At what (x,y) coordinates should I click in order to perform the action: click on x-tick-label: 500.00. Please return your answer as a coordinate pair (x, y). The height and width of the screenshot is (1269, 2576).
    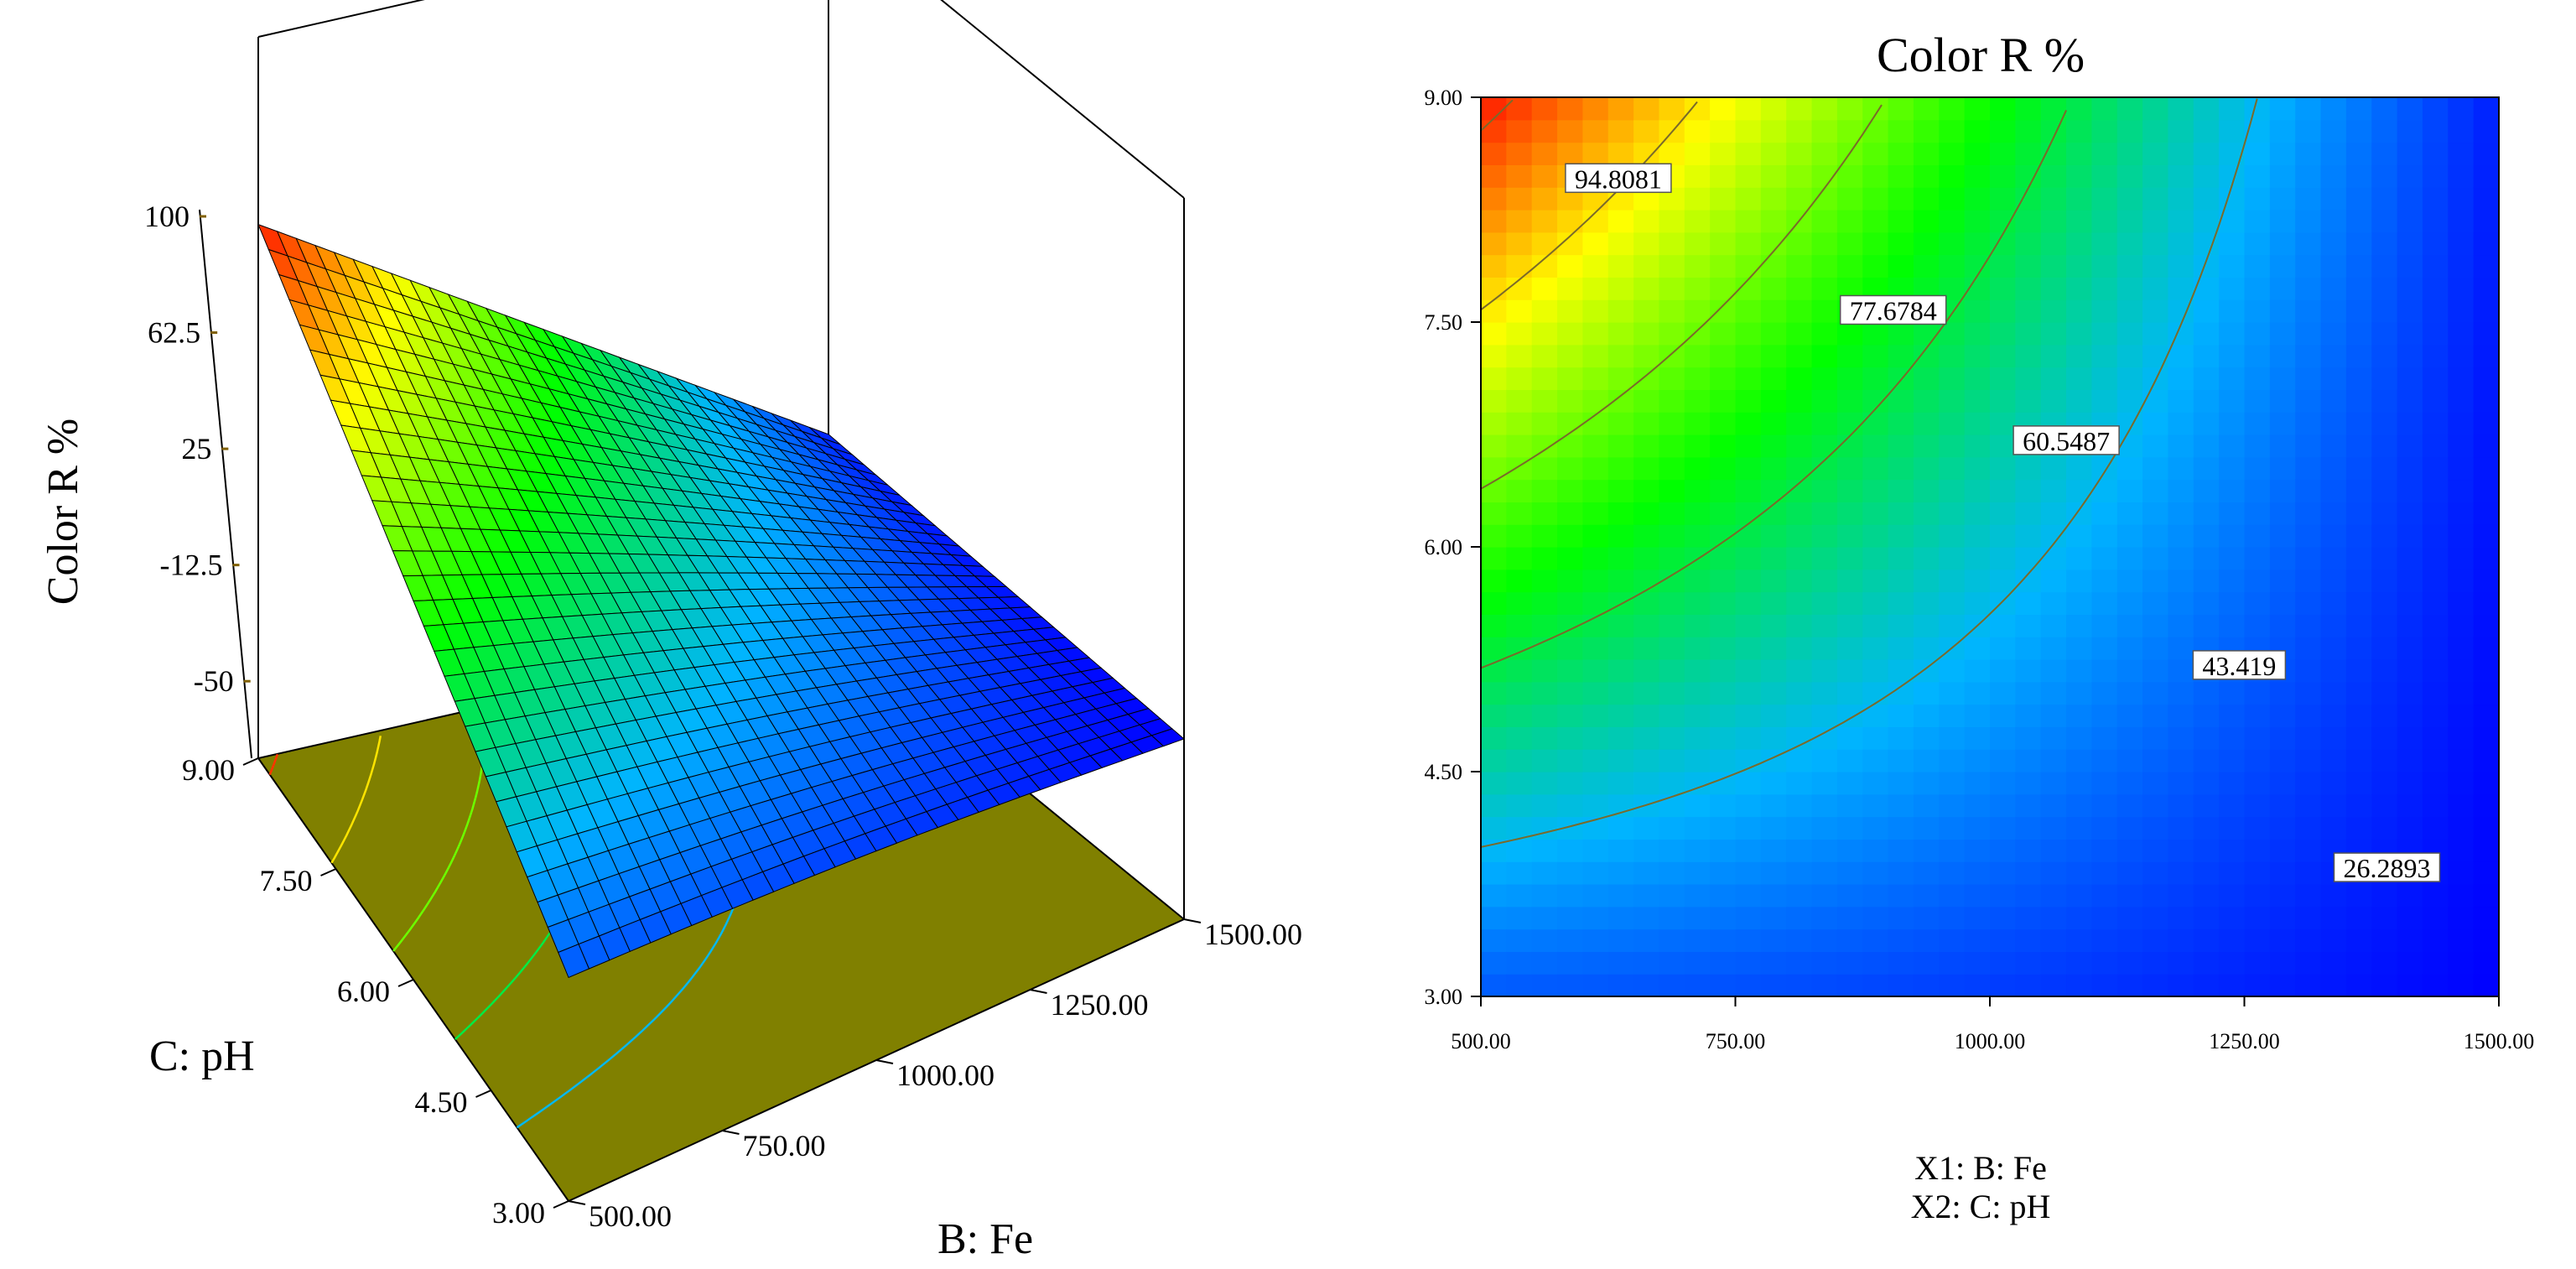
    Looking at the image, I should click on (630, 1216).